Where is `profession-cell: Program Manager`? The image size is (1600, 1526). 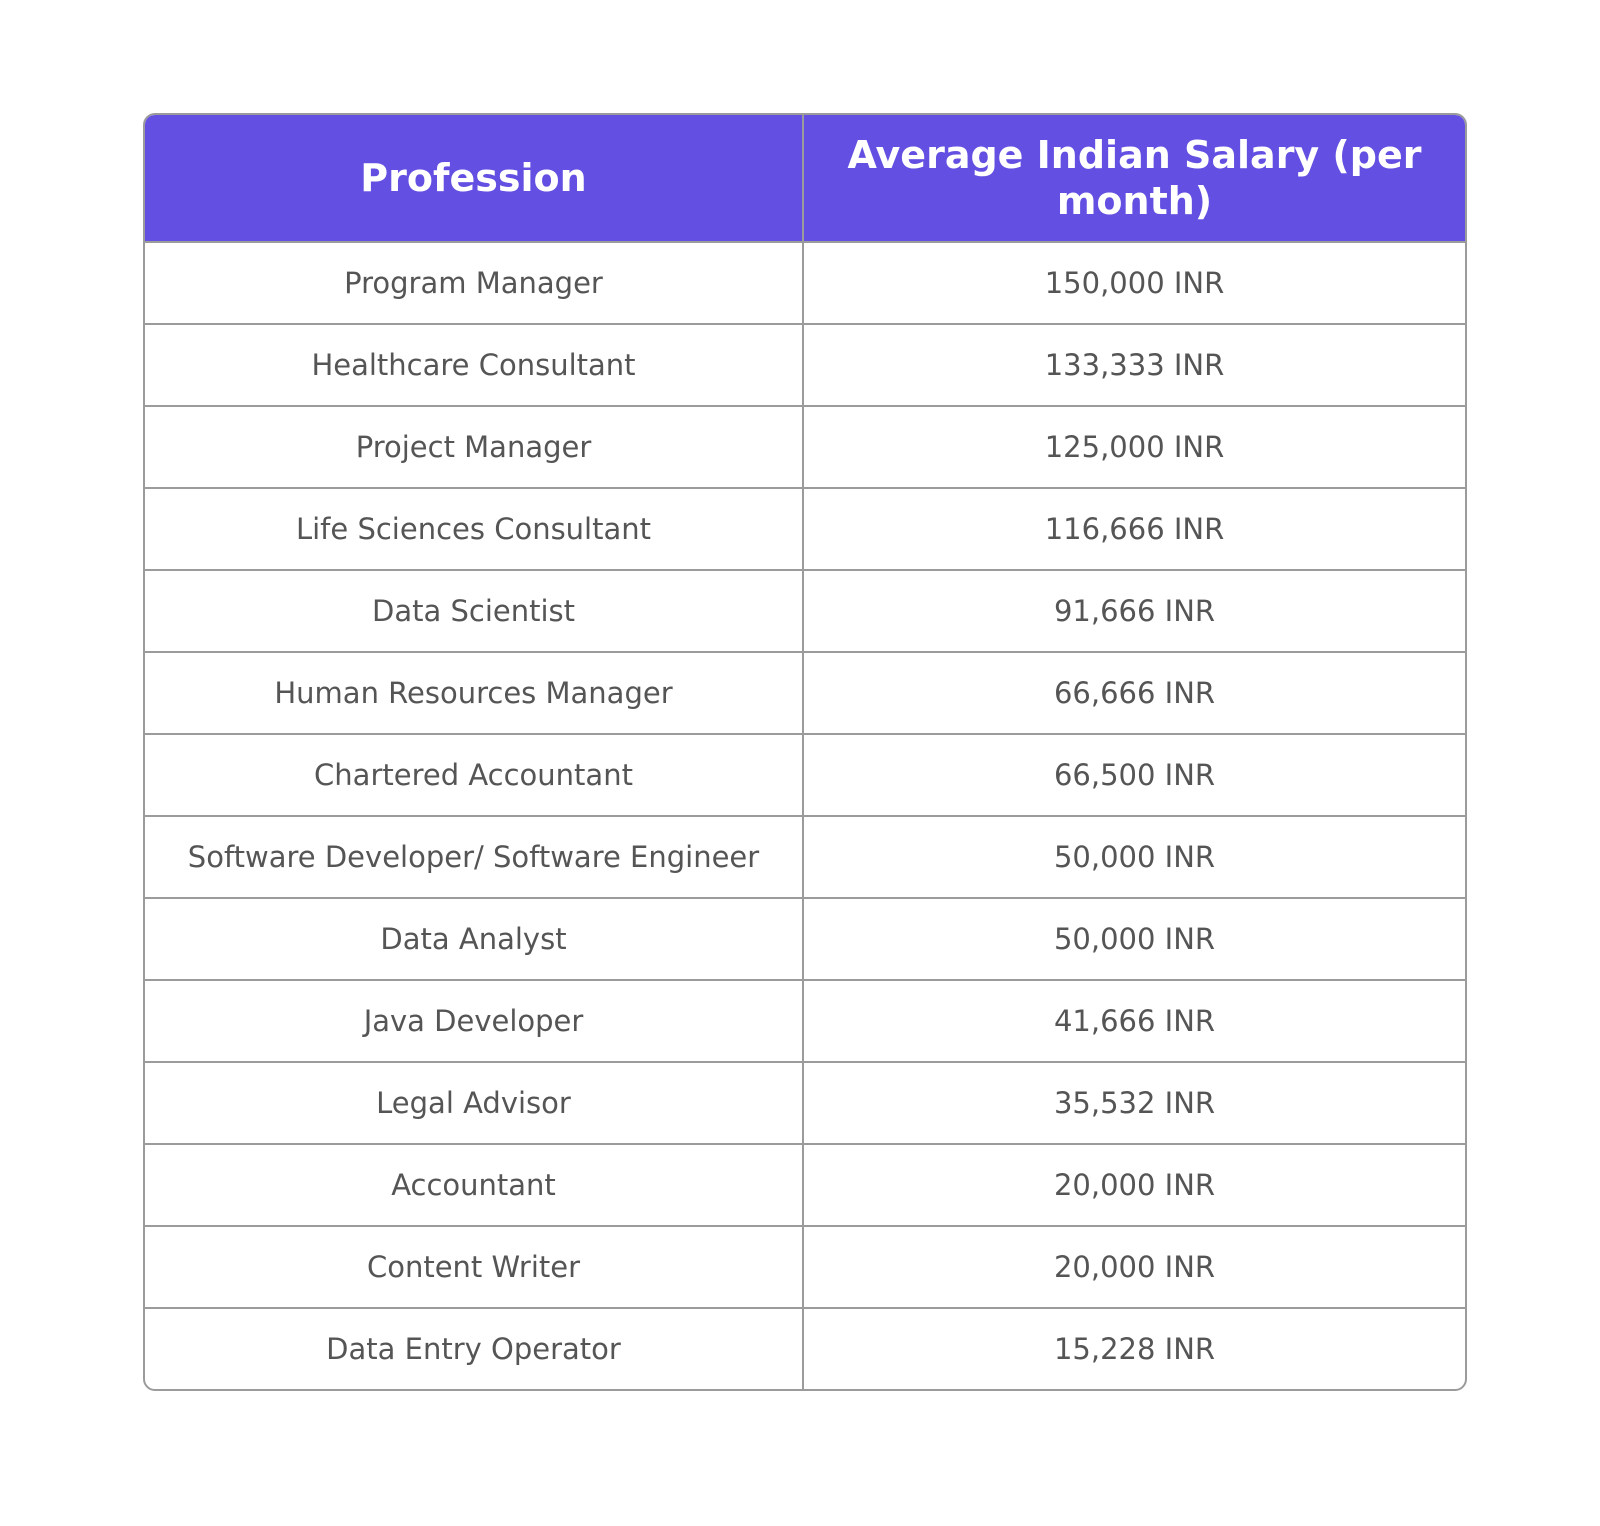 profession-cell: Program Manager is located at coordinates (473, 283).